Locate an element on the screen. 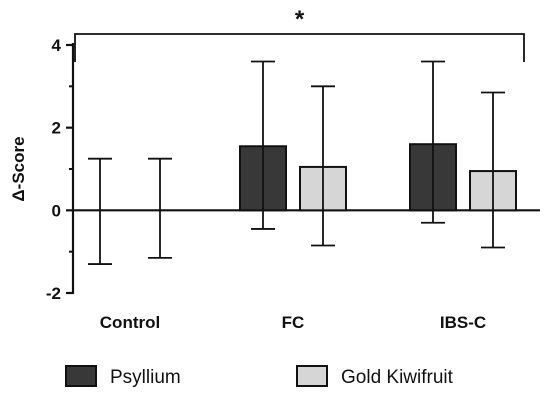 This screenshot has height=400, width=550. y-ticks: -2 0 2 4 is located at coordinates (59, 169).